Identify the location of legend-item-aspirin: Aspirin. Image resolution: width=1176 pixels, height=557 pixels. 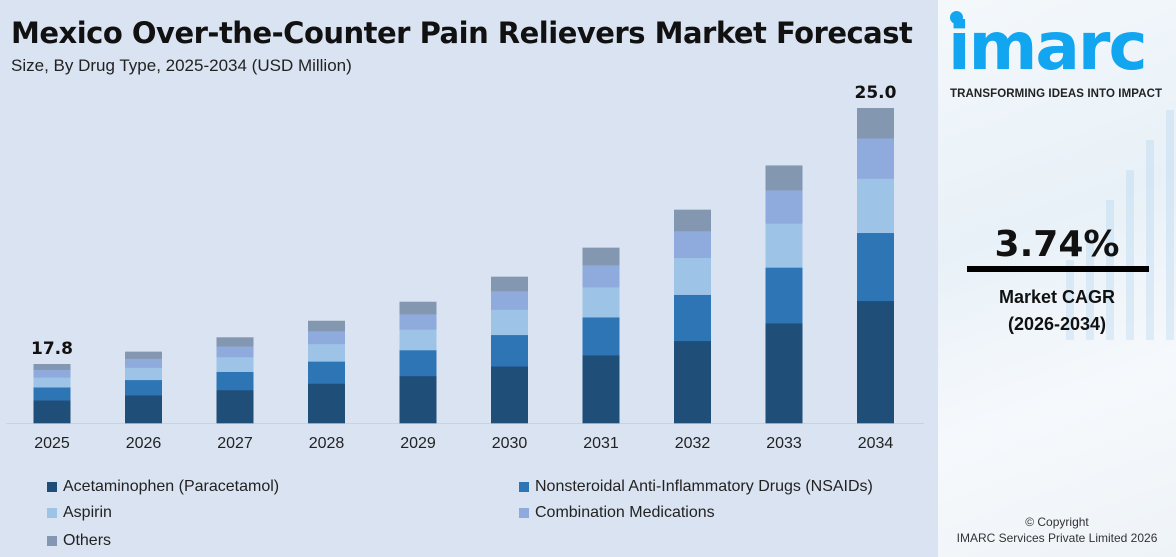
(79, 513).